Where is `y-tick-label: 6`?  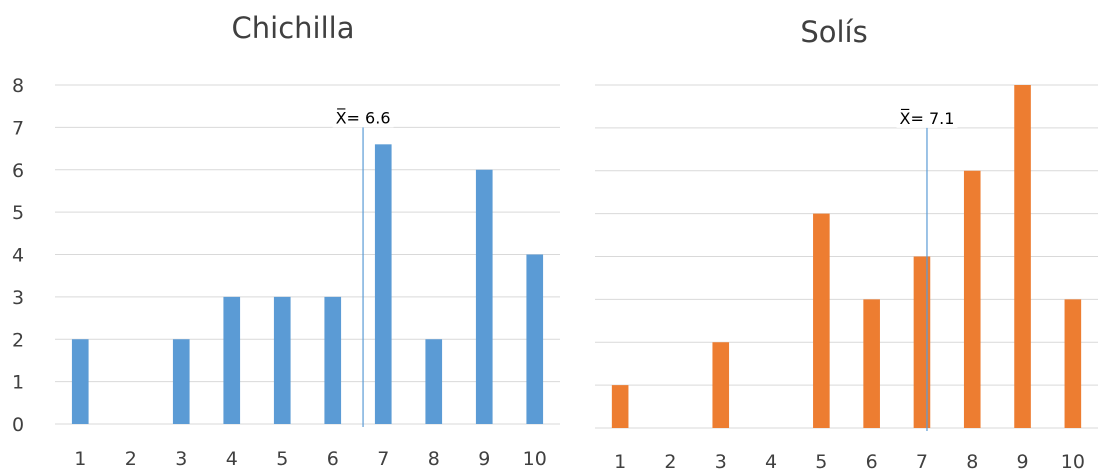
y-tick-label: 6 is located at coordinates (18, 171).